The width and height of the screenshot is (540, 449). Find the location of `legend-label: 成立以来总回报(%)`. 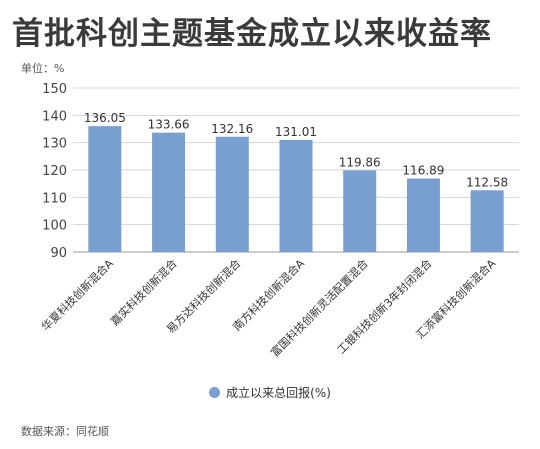

legend-label: 成立以来总回报(%) is located at coordinates (278, 393).